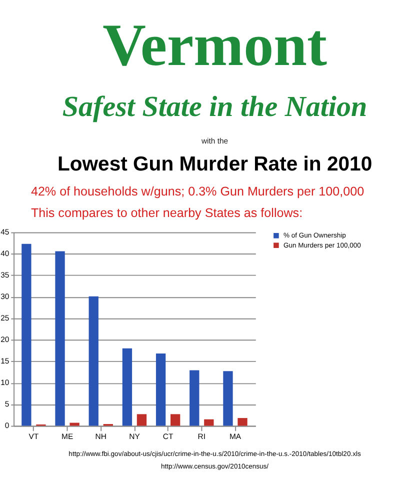 The width and height of the screenshot is (416, 502). What do you see at coordinates (5, 361) in the screenshot?
I see `y-tick-label: 15` at bounding box center [5, 361].